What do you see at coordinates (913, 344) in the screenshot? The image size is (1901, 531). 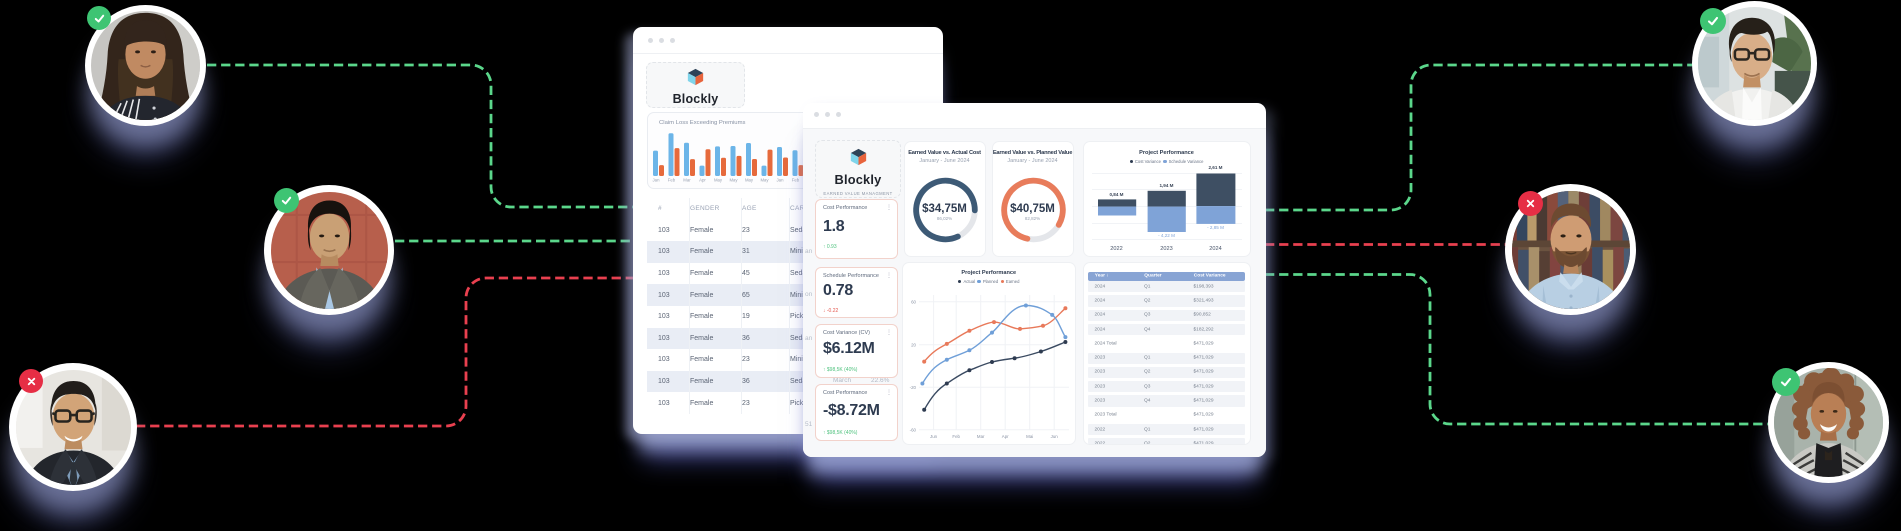 I see `svg-text: 20` at bounding box center [913, 344].